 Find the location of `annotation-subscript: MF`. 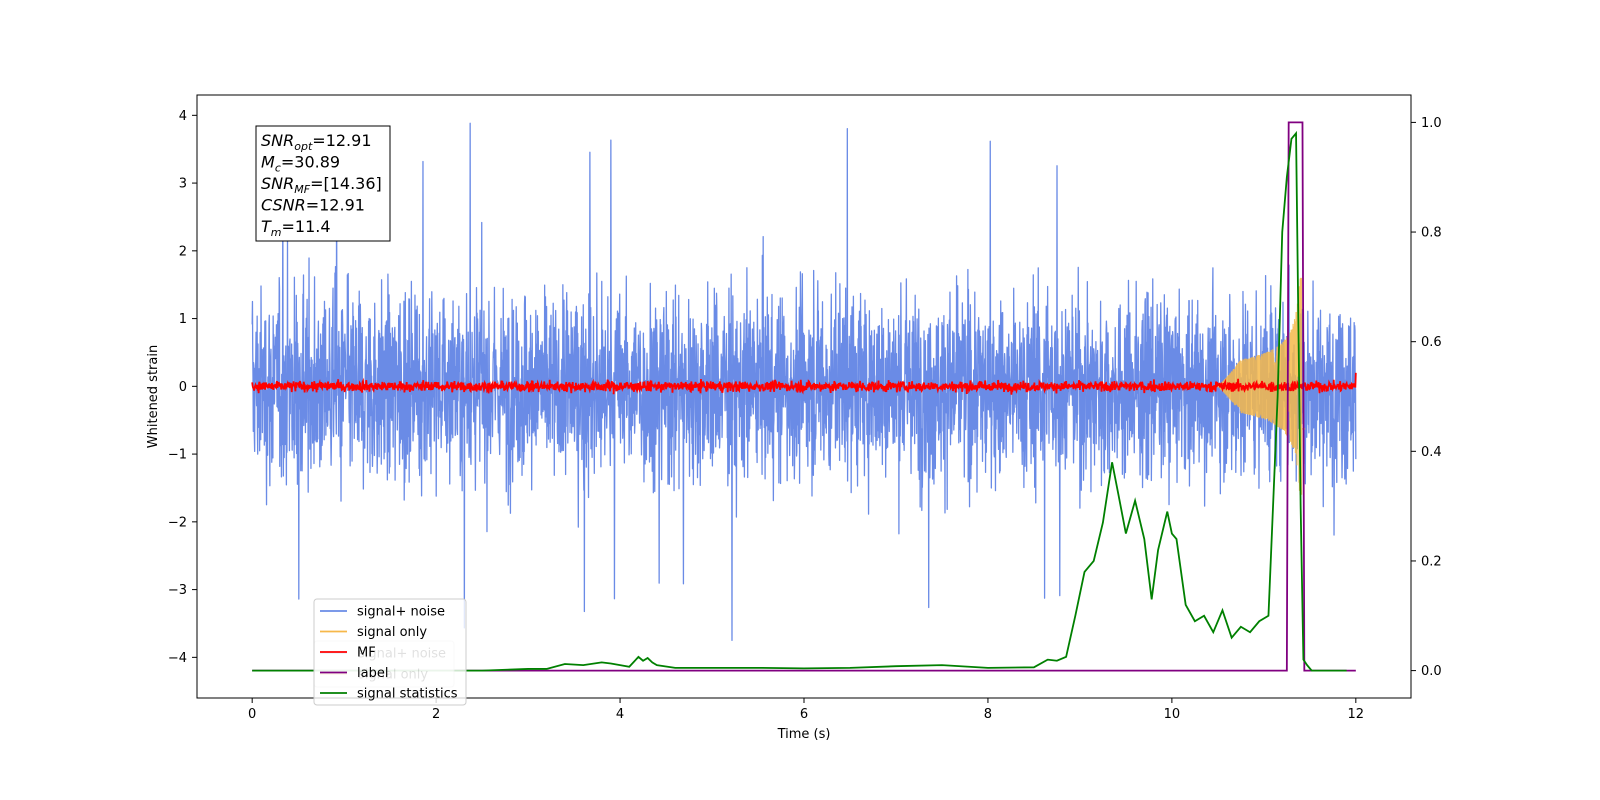

annotation-subscript: MF is located at coordinates (302, 189).